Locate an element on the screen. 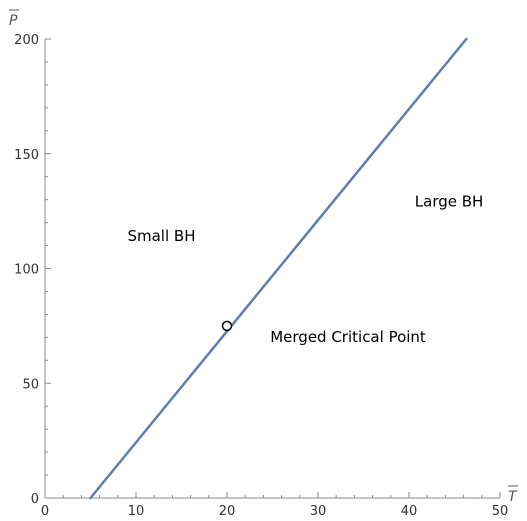 The width and height of the screenshot is (527, 521). x-tick-label: 30 is located at coordinates (318, 511).